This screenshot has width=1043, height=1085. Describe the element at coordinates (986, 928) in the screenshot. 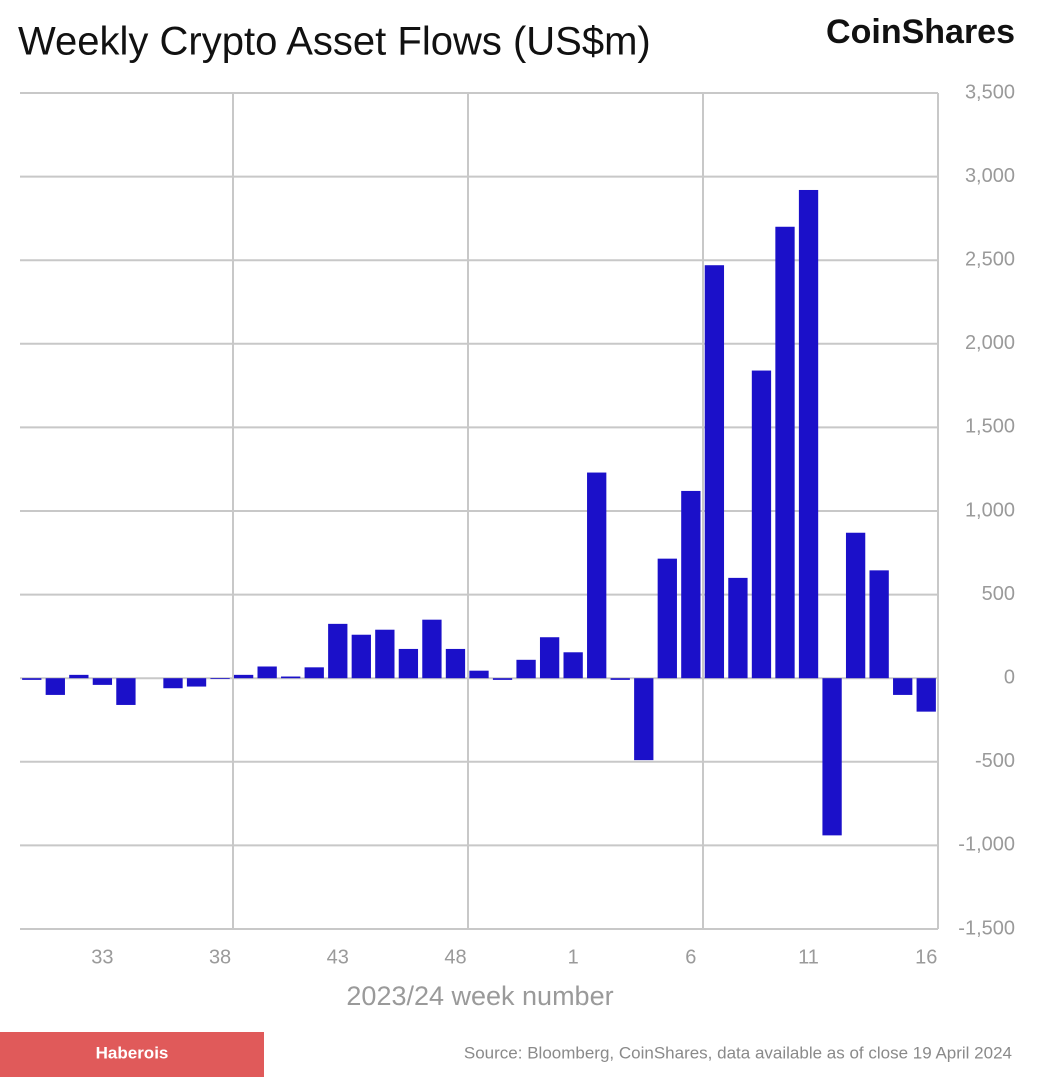

I see `y-tick-label: -1,500` at that location.